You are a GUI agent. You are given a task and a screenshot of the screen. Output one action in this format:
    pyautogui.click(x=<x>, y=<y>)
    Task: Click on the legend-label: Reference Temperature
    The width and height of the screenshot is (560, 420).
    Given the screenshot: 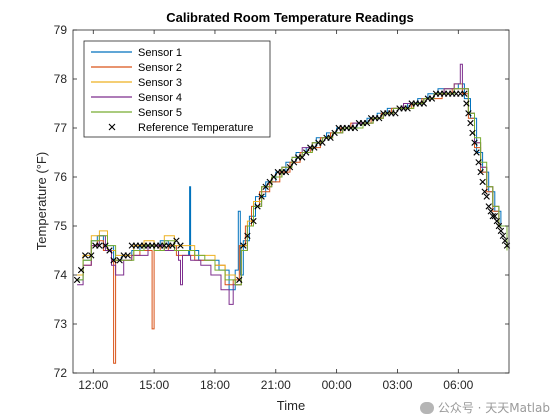 What is the action you would take?
    pyautogui.click(x=195, y=128)
    